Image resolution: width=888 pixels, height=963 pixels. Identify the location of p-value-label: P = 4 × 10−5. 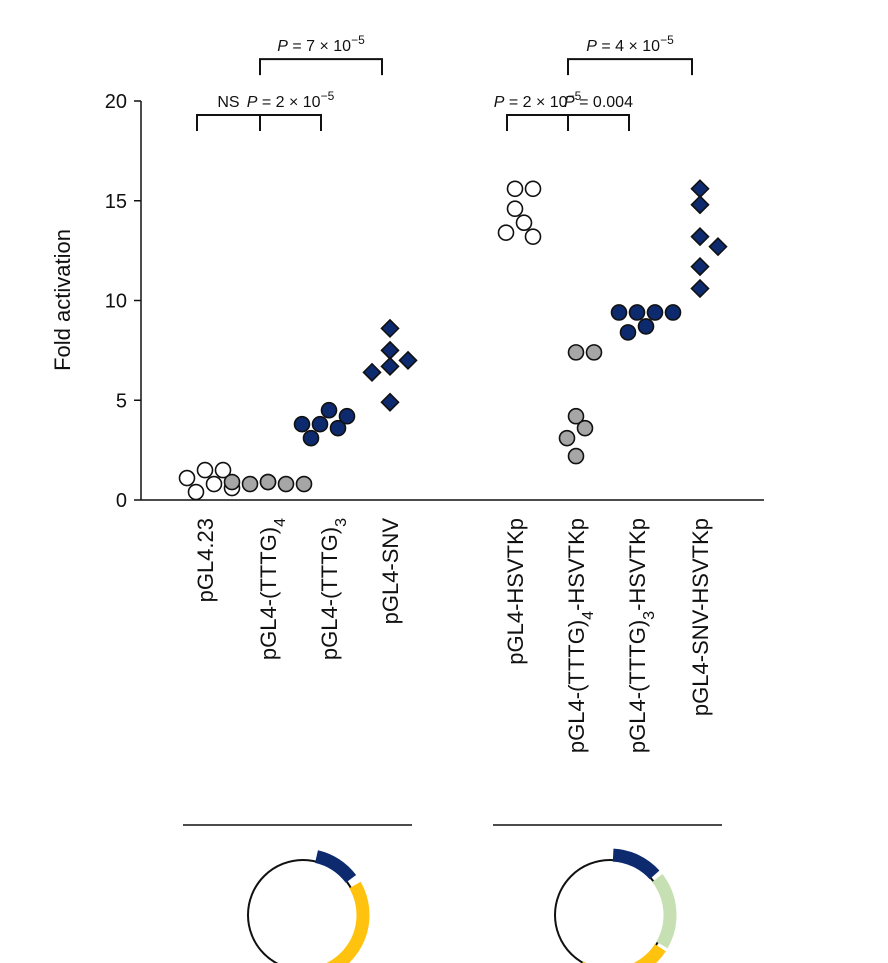
(630, 44).